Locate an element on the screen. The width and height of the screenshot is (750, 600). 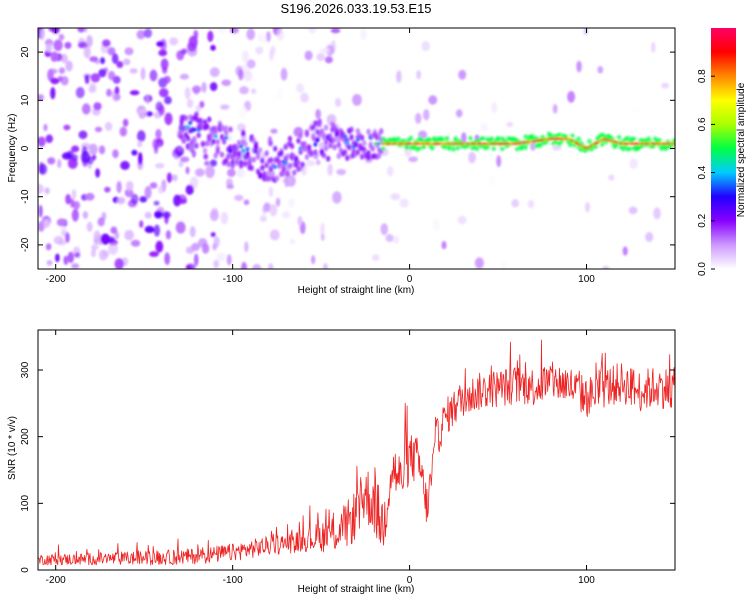
colorbar-ticks: 0.0 0.2 0.4 0.6 0.8 is located at coordinates (706, 172).